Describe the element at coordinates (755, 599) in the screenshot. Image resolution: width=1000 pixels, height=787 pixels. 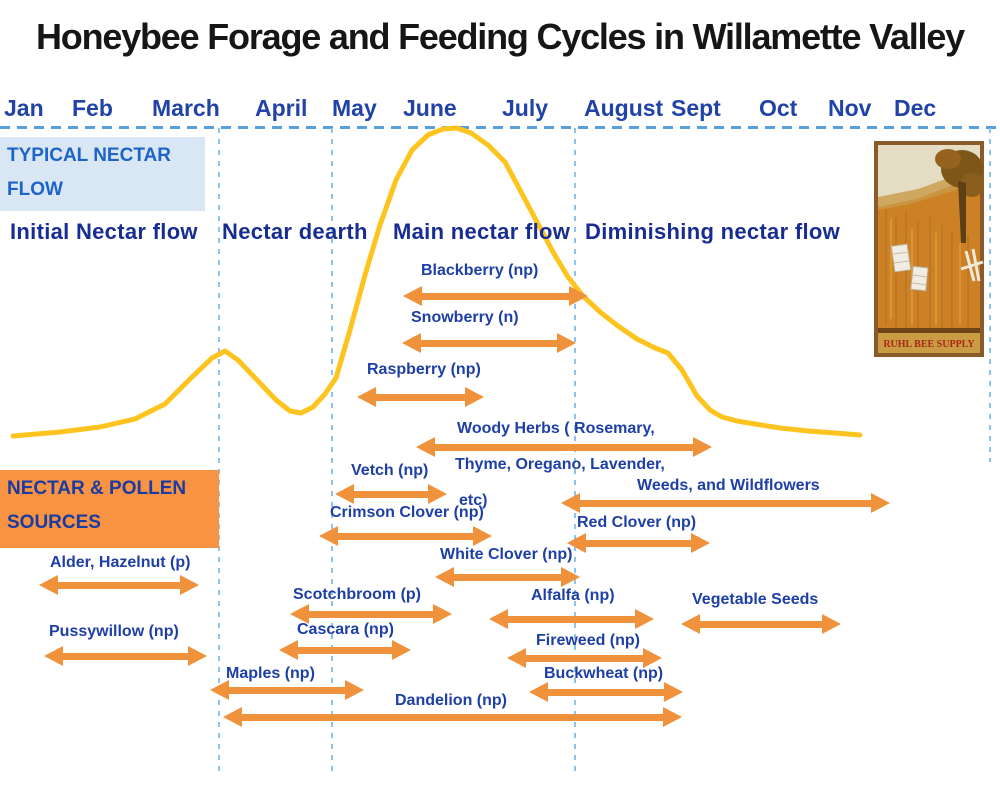
I see `forage-label-vegetable-seeds: Vegetable Seeds` at that location.